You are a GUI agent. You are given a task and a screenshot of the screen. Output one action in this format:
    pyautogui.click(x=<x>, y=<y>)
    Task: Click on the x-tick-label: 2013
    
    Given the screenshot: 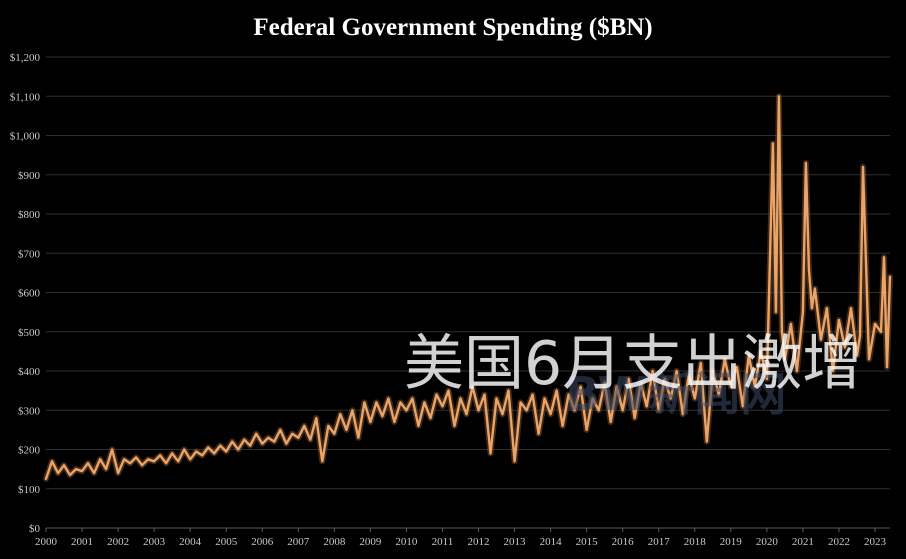 What is the action you would take?
    pyautogui.click(x=515, y=542)
    